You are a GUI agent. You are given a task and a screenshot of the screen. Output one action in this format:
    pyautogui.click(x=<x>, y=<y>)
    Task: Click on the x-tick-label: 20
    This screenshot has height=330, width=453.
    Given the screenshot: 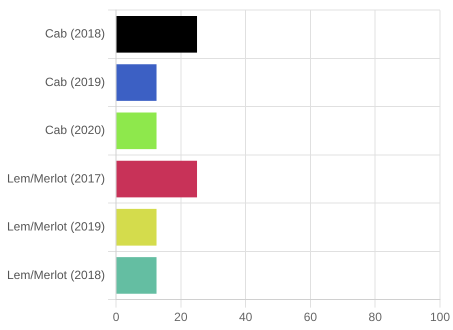 What is the action you would take?
    pyautogui.click(x=181, y=317)
    